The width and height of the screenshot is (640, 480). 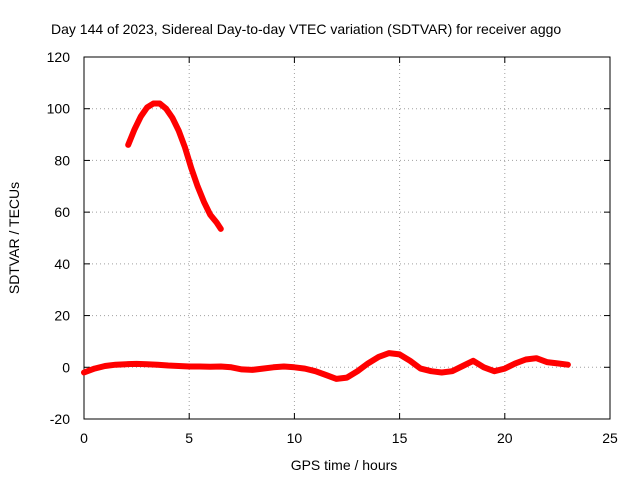 What do you see at coordinates (84, 438) in the screenshot?
I see `x-tick-label: 0` at bounding box center [84, 438].